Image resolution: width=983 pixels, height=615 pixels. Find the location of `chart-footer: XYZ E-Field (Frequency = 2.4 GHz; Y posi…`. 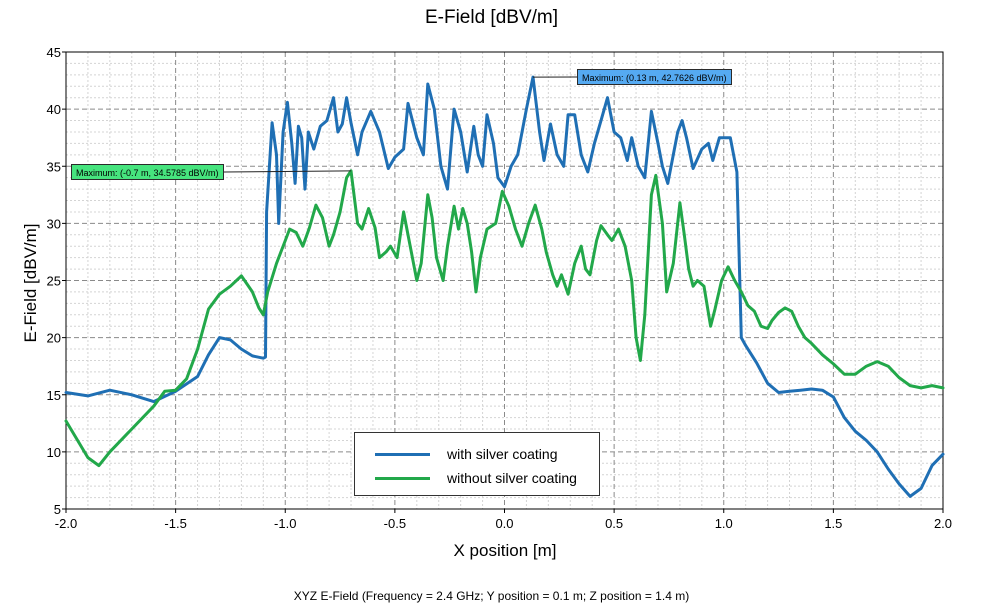

chart-footer: XYZ E-Field (Frequency = 2.4 GHz; Y posi… is located at coordinates (491, 596).